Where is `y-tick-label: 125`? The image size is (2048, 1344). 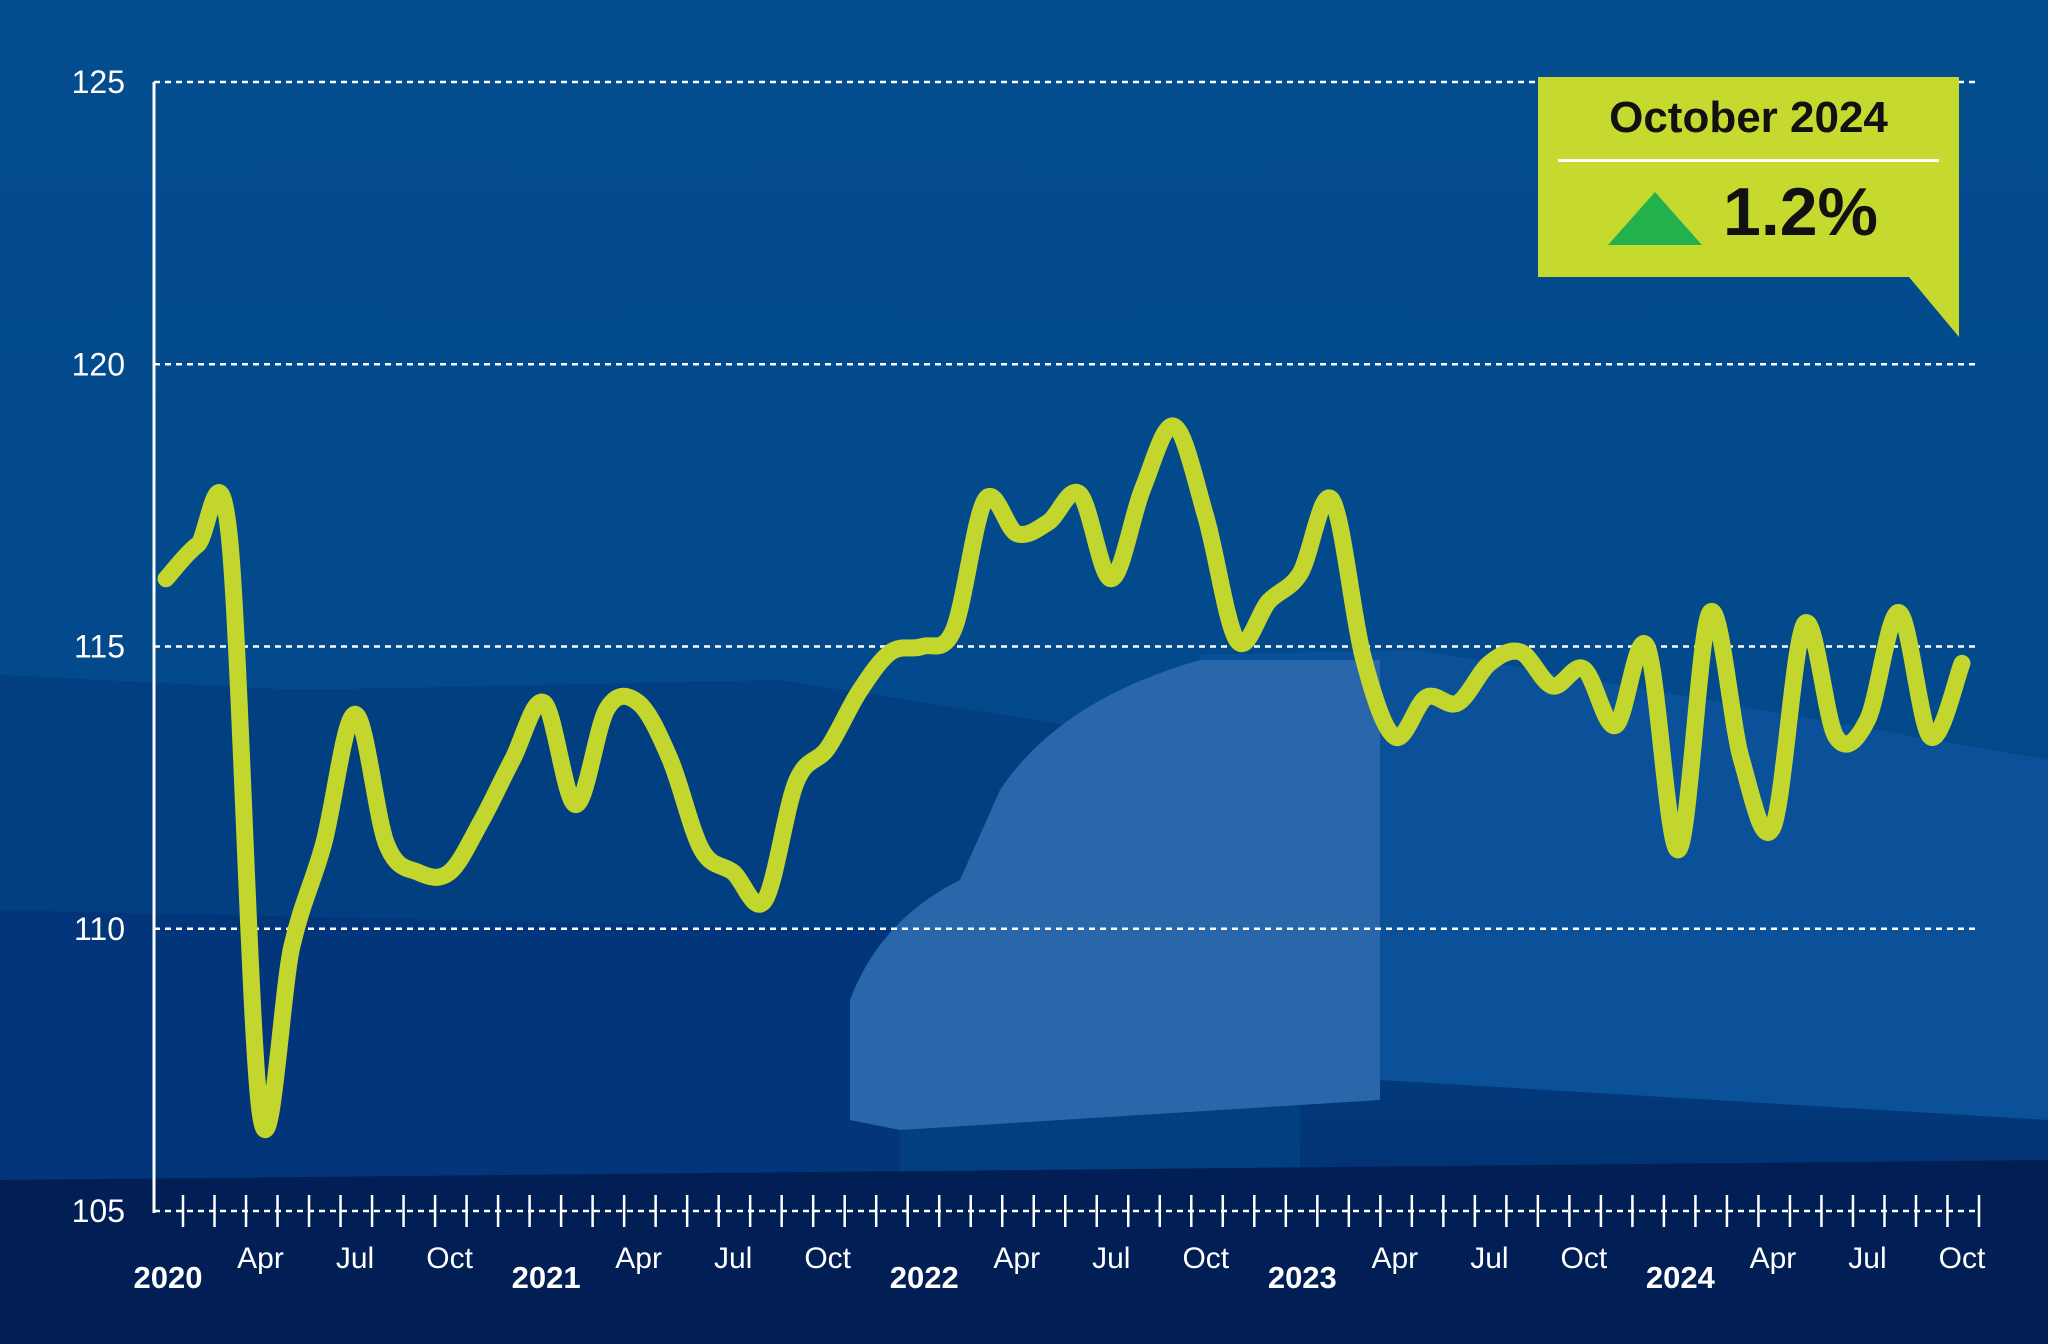 y-tick-label: 125 is located at coordinates (98, 82).